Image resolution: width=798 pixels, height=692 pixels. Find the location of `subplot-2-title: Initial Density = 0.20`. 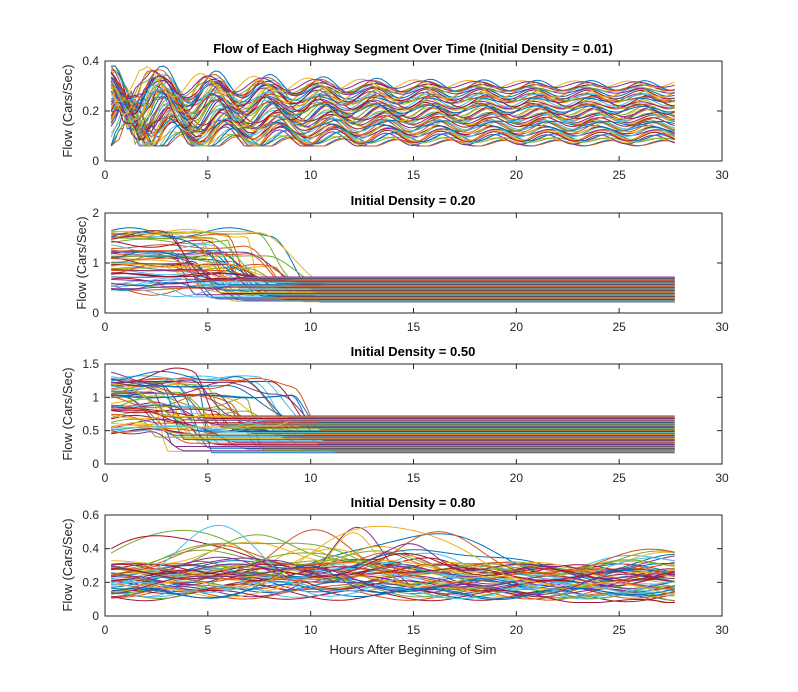

subplot-2-title: Initial Density = 0.20 is located at coordinates (413, 200).